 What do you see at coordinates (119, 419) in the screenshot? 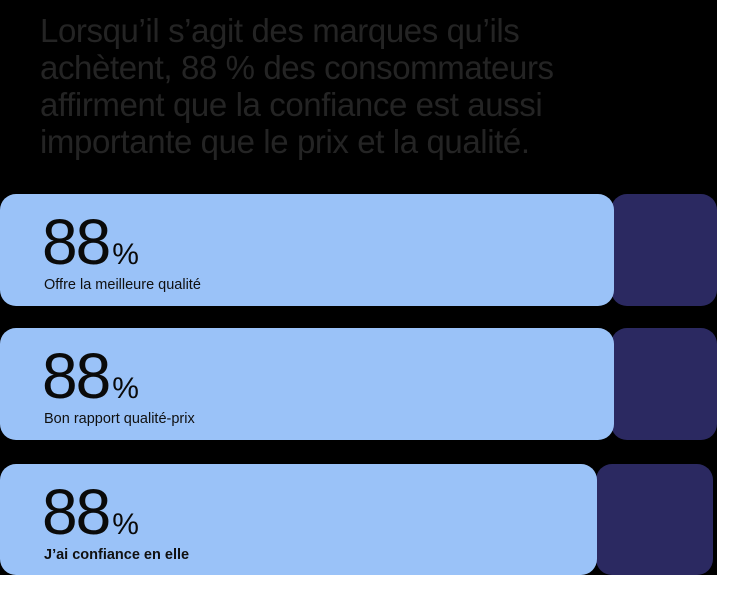
I see `bar-label: Bon rapport qualité-prix` at bounding box center [119, 419].